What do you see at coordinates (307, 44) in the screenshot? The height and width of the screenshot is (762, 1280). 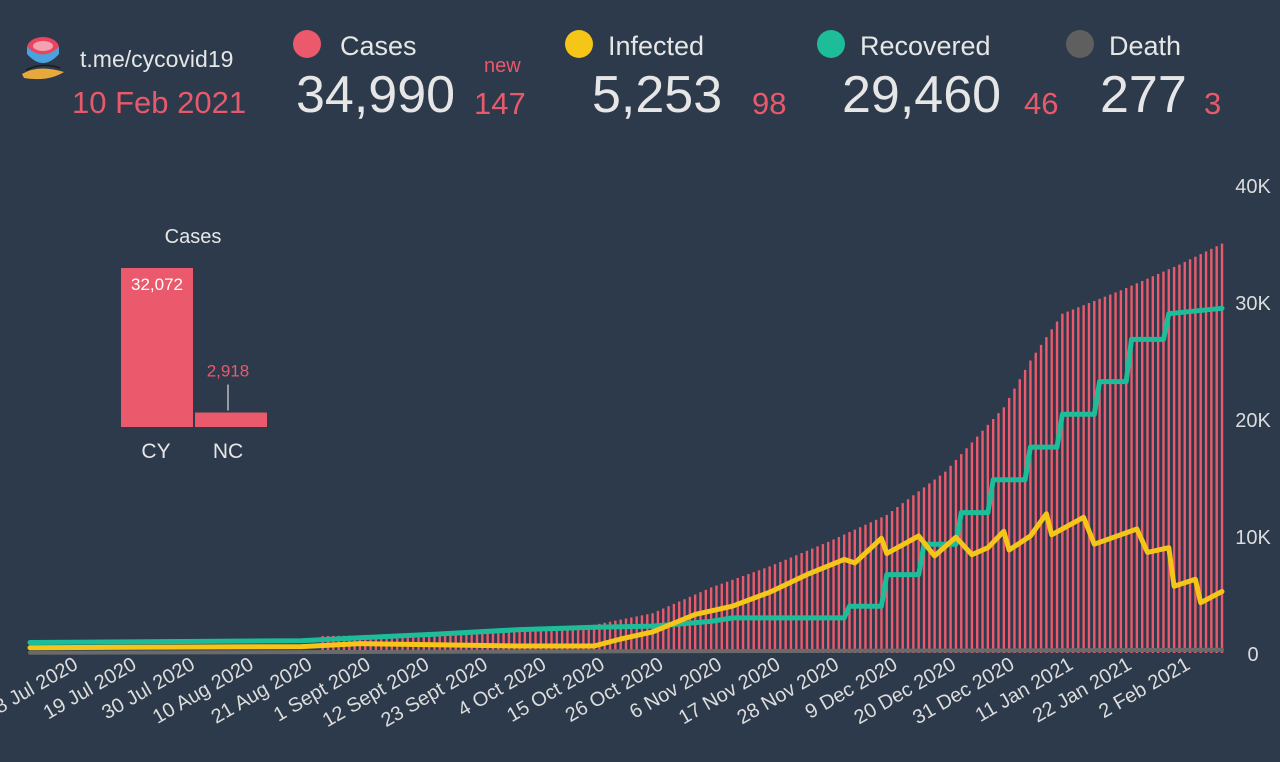 I see `cases-legend-dot` at bounding box center [307, 44].